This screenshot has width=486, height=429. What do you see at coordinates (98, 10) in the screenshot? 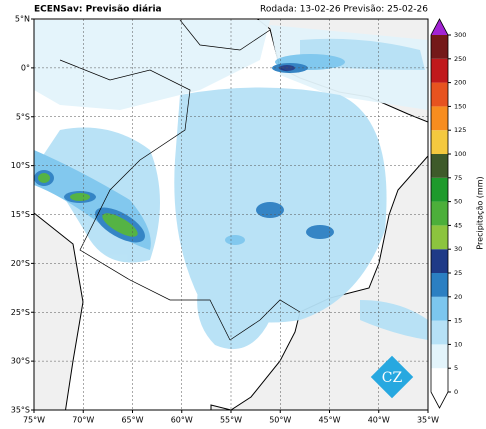
I see `map-title: ECENSav: Previsão diária` at bounding box center [98, 10].